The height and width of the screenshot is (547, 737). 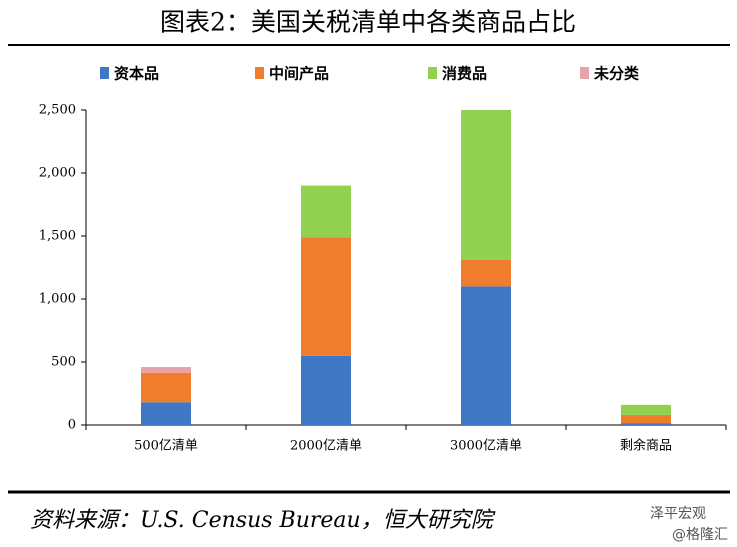 I want to click on x-tick-label: 2000亿清单, so click(x=326, y=446).